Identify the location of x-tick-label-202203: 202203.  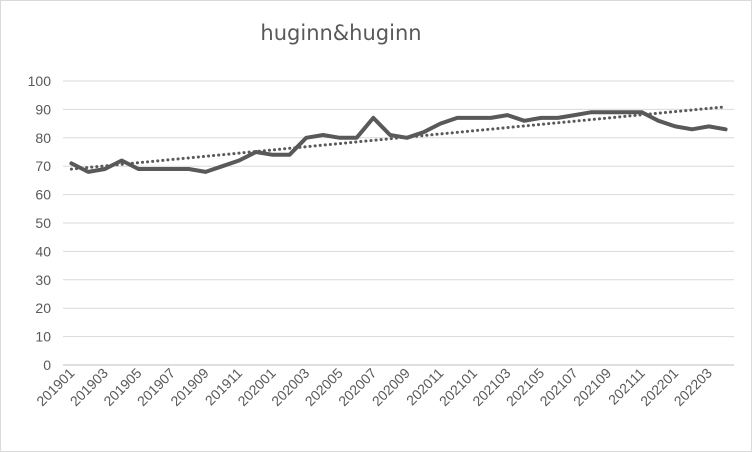
(693, 387).